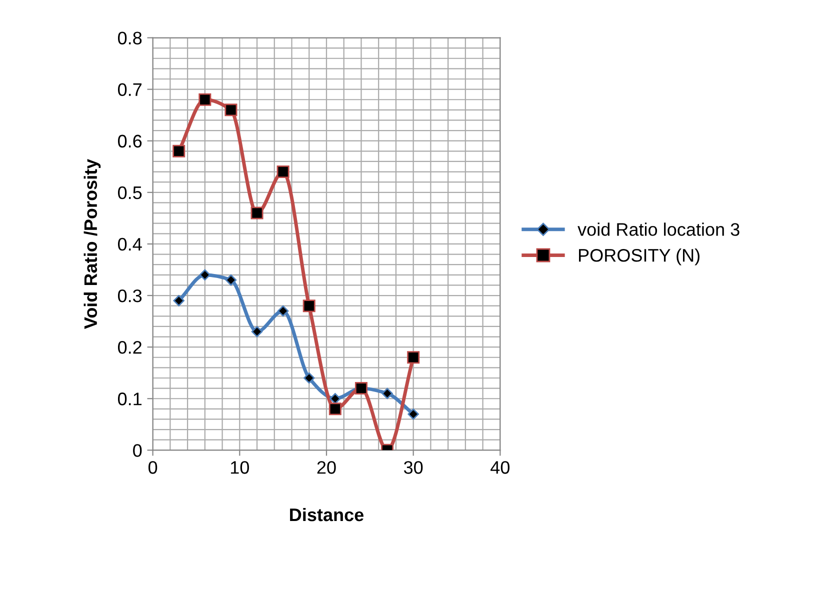 Image resolution: width=835 pixels, height=590 pixels. What do you see at coordinates (239, 467) in the screenshot?
I see `x-tick-label: 10` at bounding box center [239, 467].